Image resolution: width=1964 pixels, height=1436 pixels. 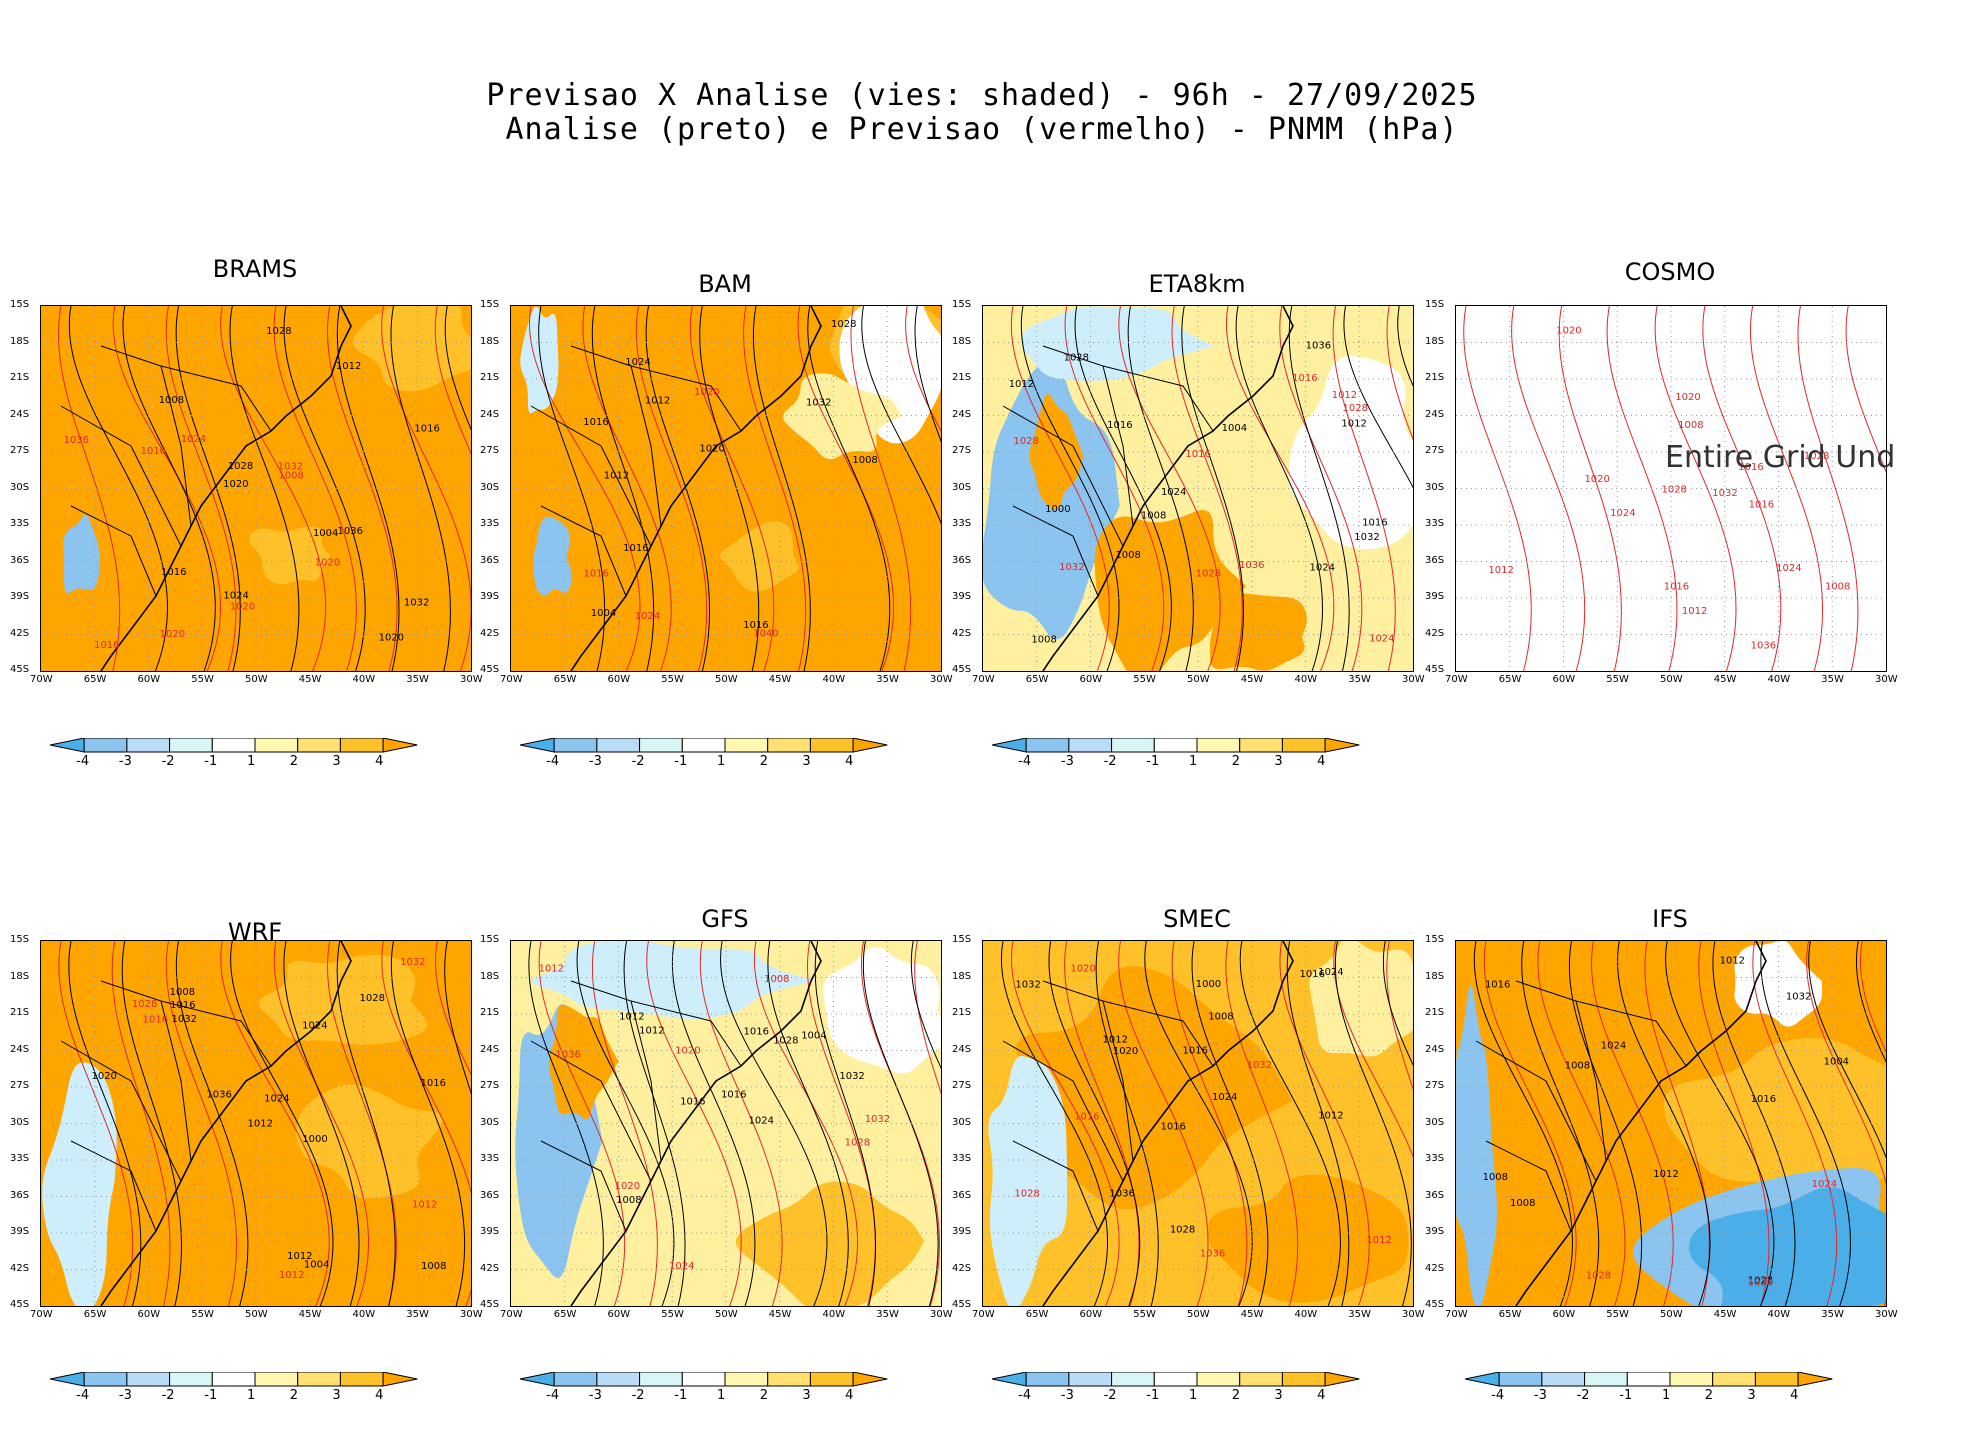 What do you see at coordinates (1344, 395) in the screenshot?
I see `forecast-contour-label: 1012` at bounding box center [1344, 395].